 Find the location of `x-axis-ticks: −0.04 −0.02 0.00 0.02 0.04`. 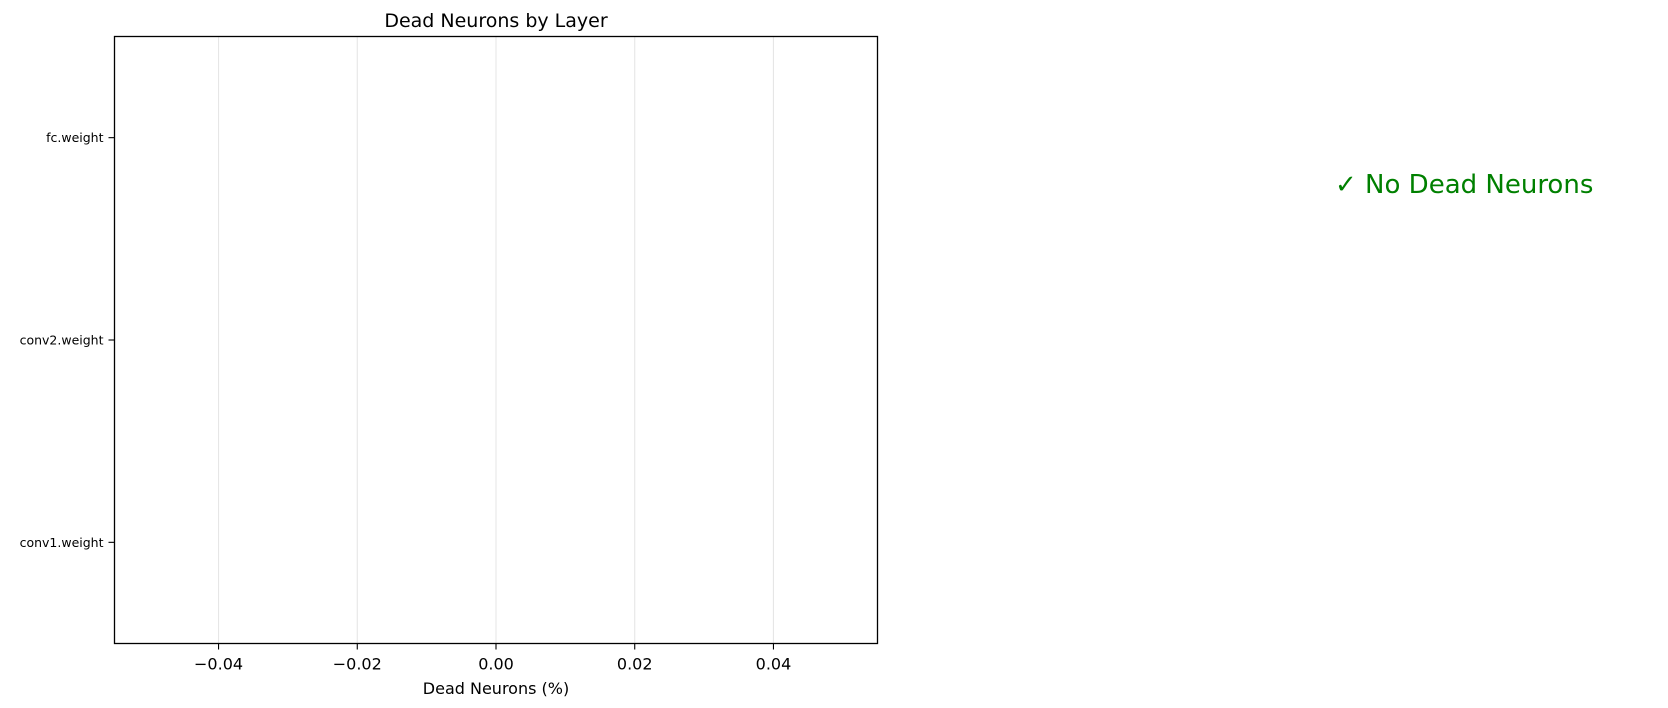

x-axis-ticks: −0.04 −0.02 0.00 0.02 0.04 is located at coordinates (493, 658).